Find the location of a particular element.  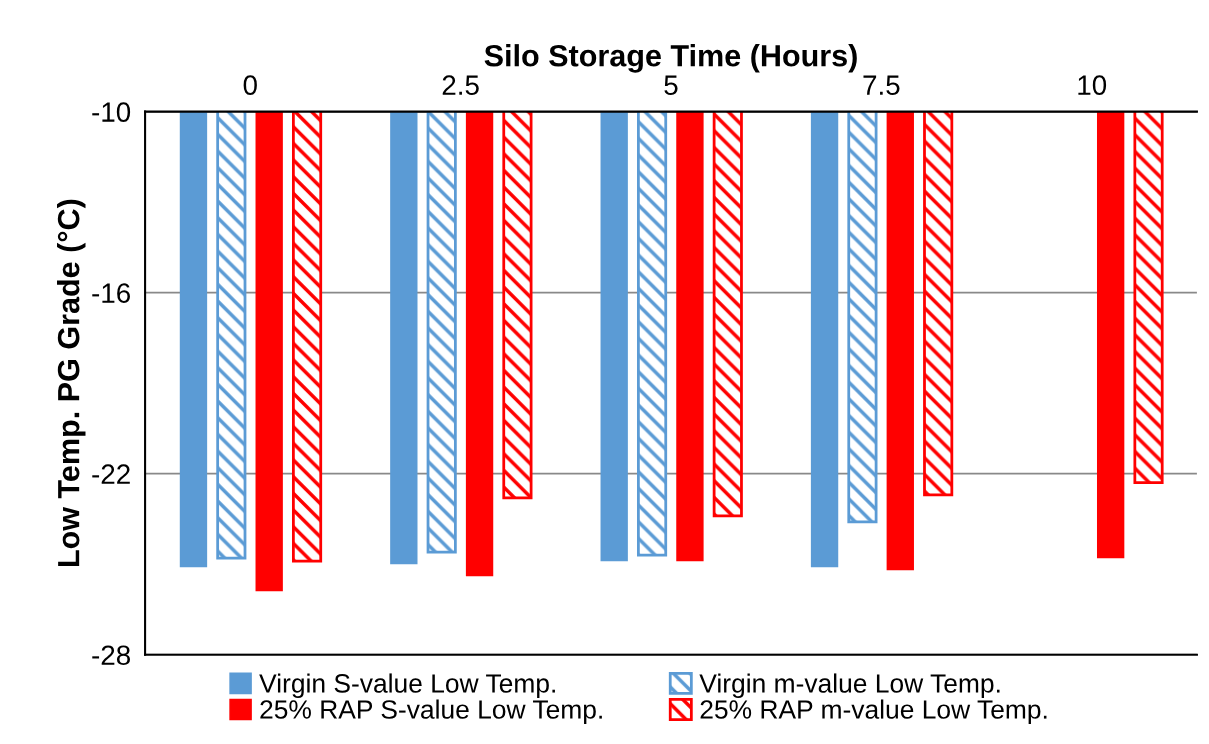

y-tick-label: -10 is located at coordinates (111, 112).